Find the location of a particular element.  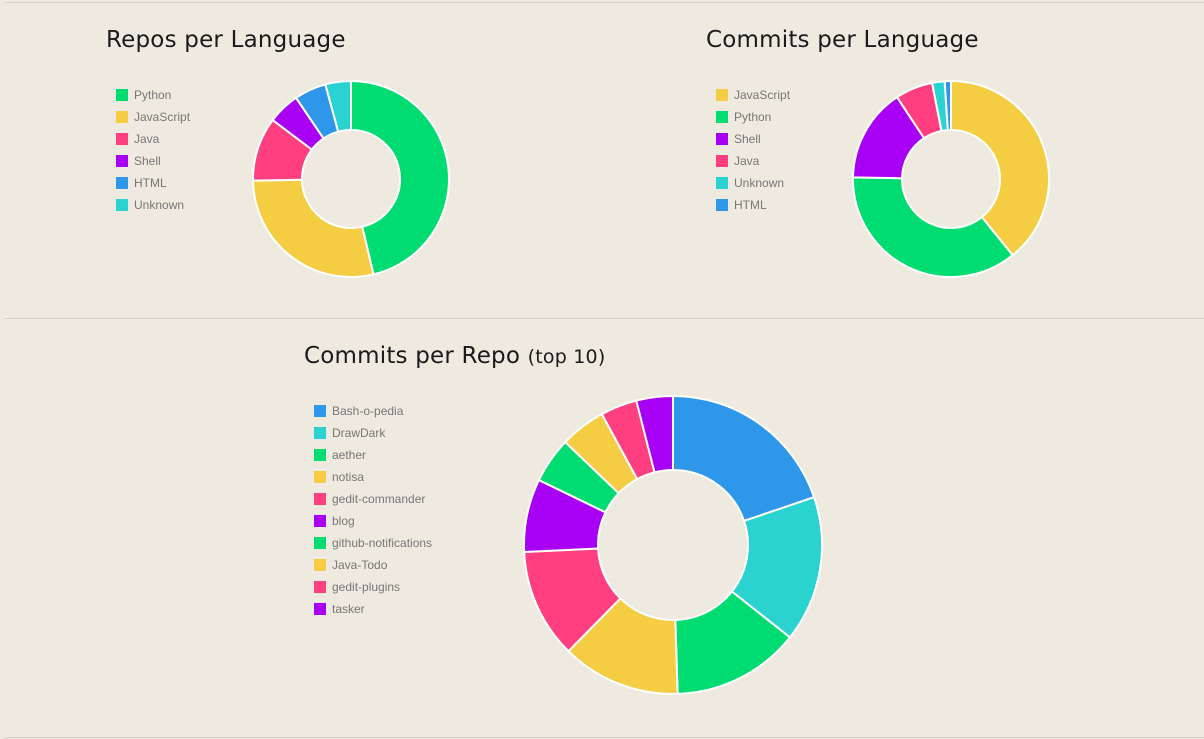

legend-label: notisa is located at coordinates (348, 477).